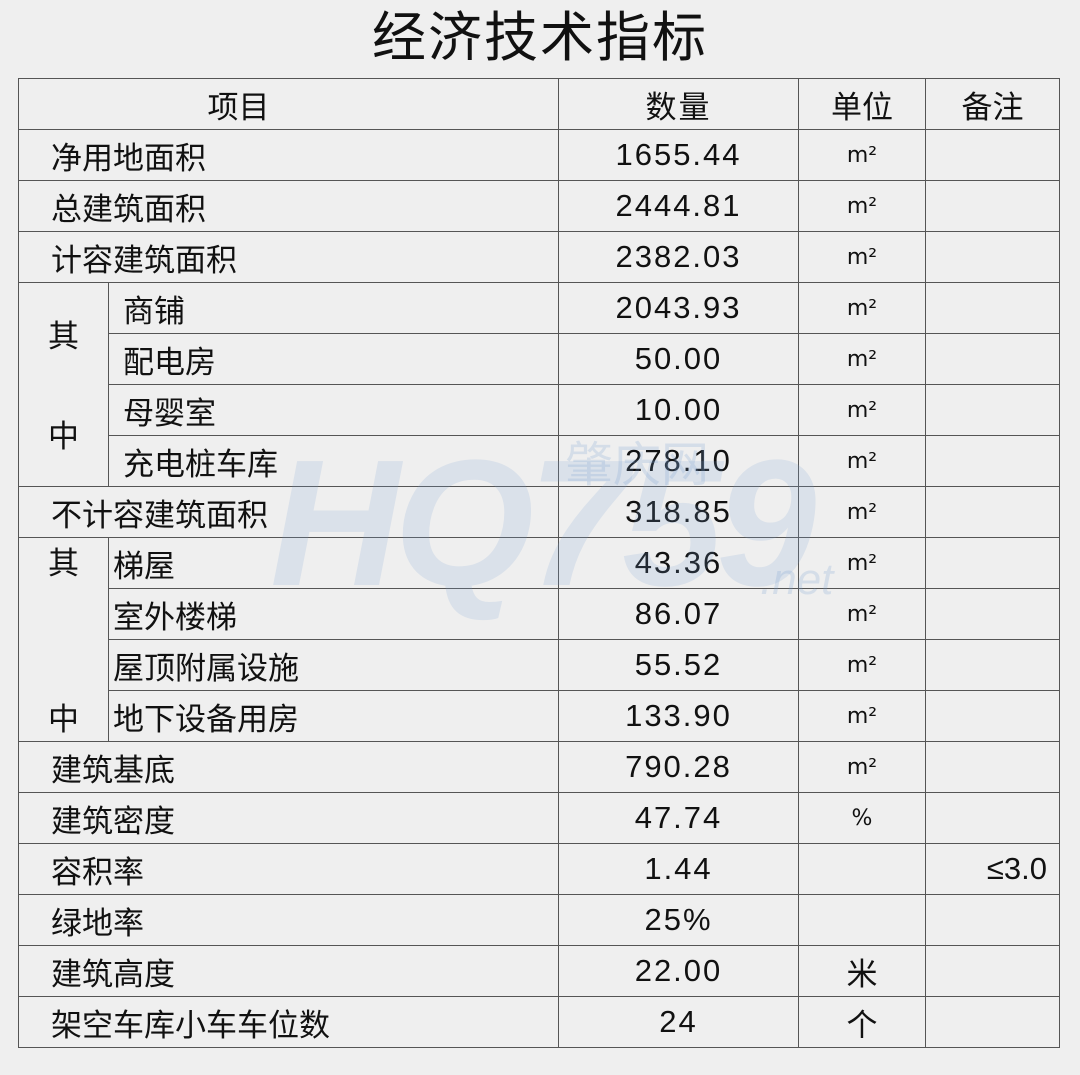 The width and height of the screenshot is (1080, 1075). Describe the element at coordinates (678, 971) in the screenshot. I see `quantity-cell: 22.00` at that location.